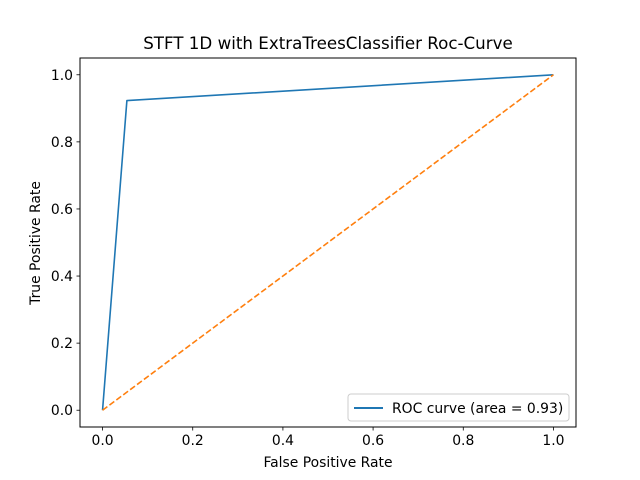  Describe the element at coordinates (553, 441) in the screenshot. I see `x-tick-label: 1.0` at that location.